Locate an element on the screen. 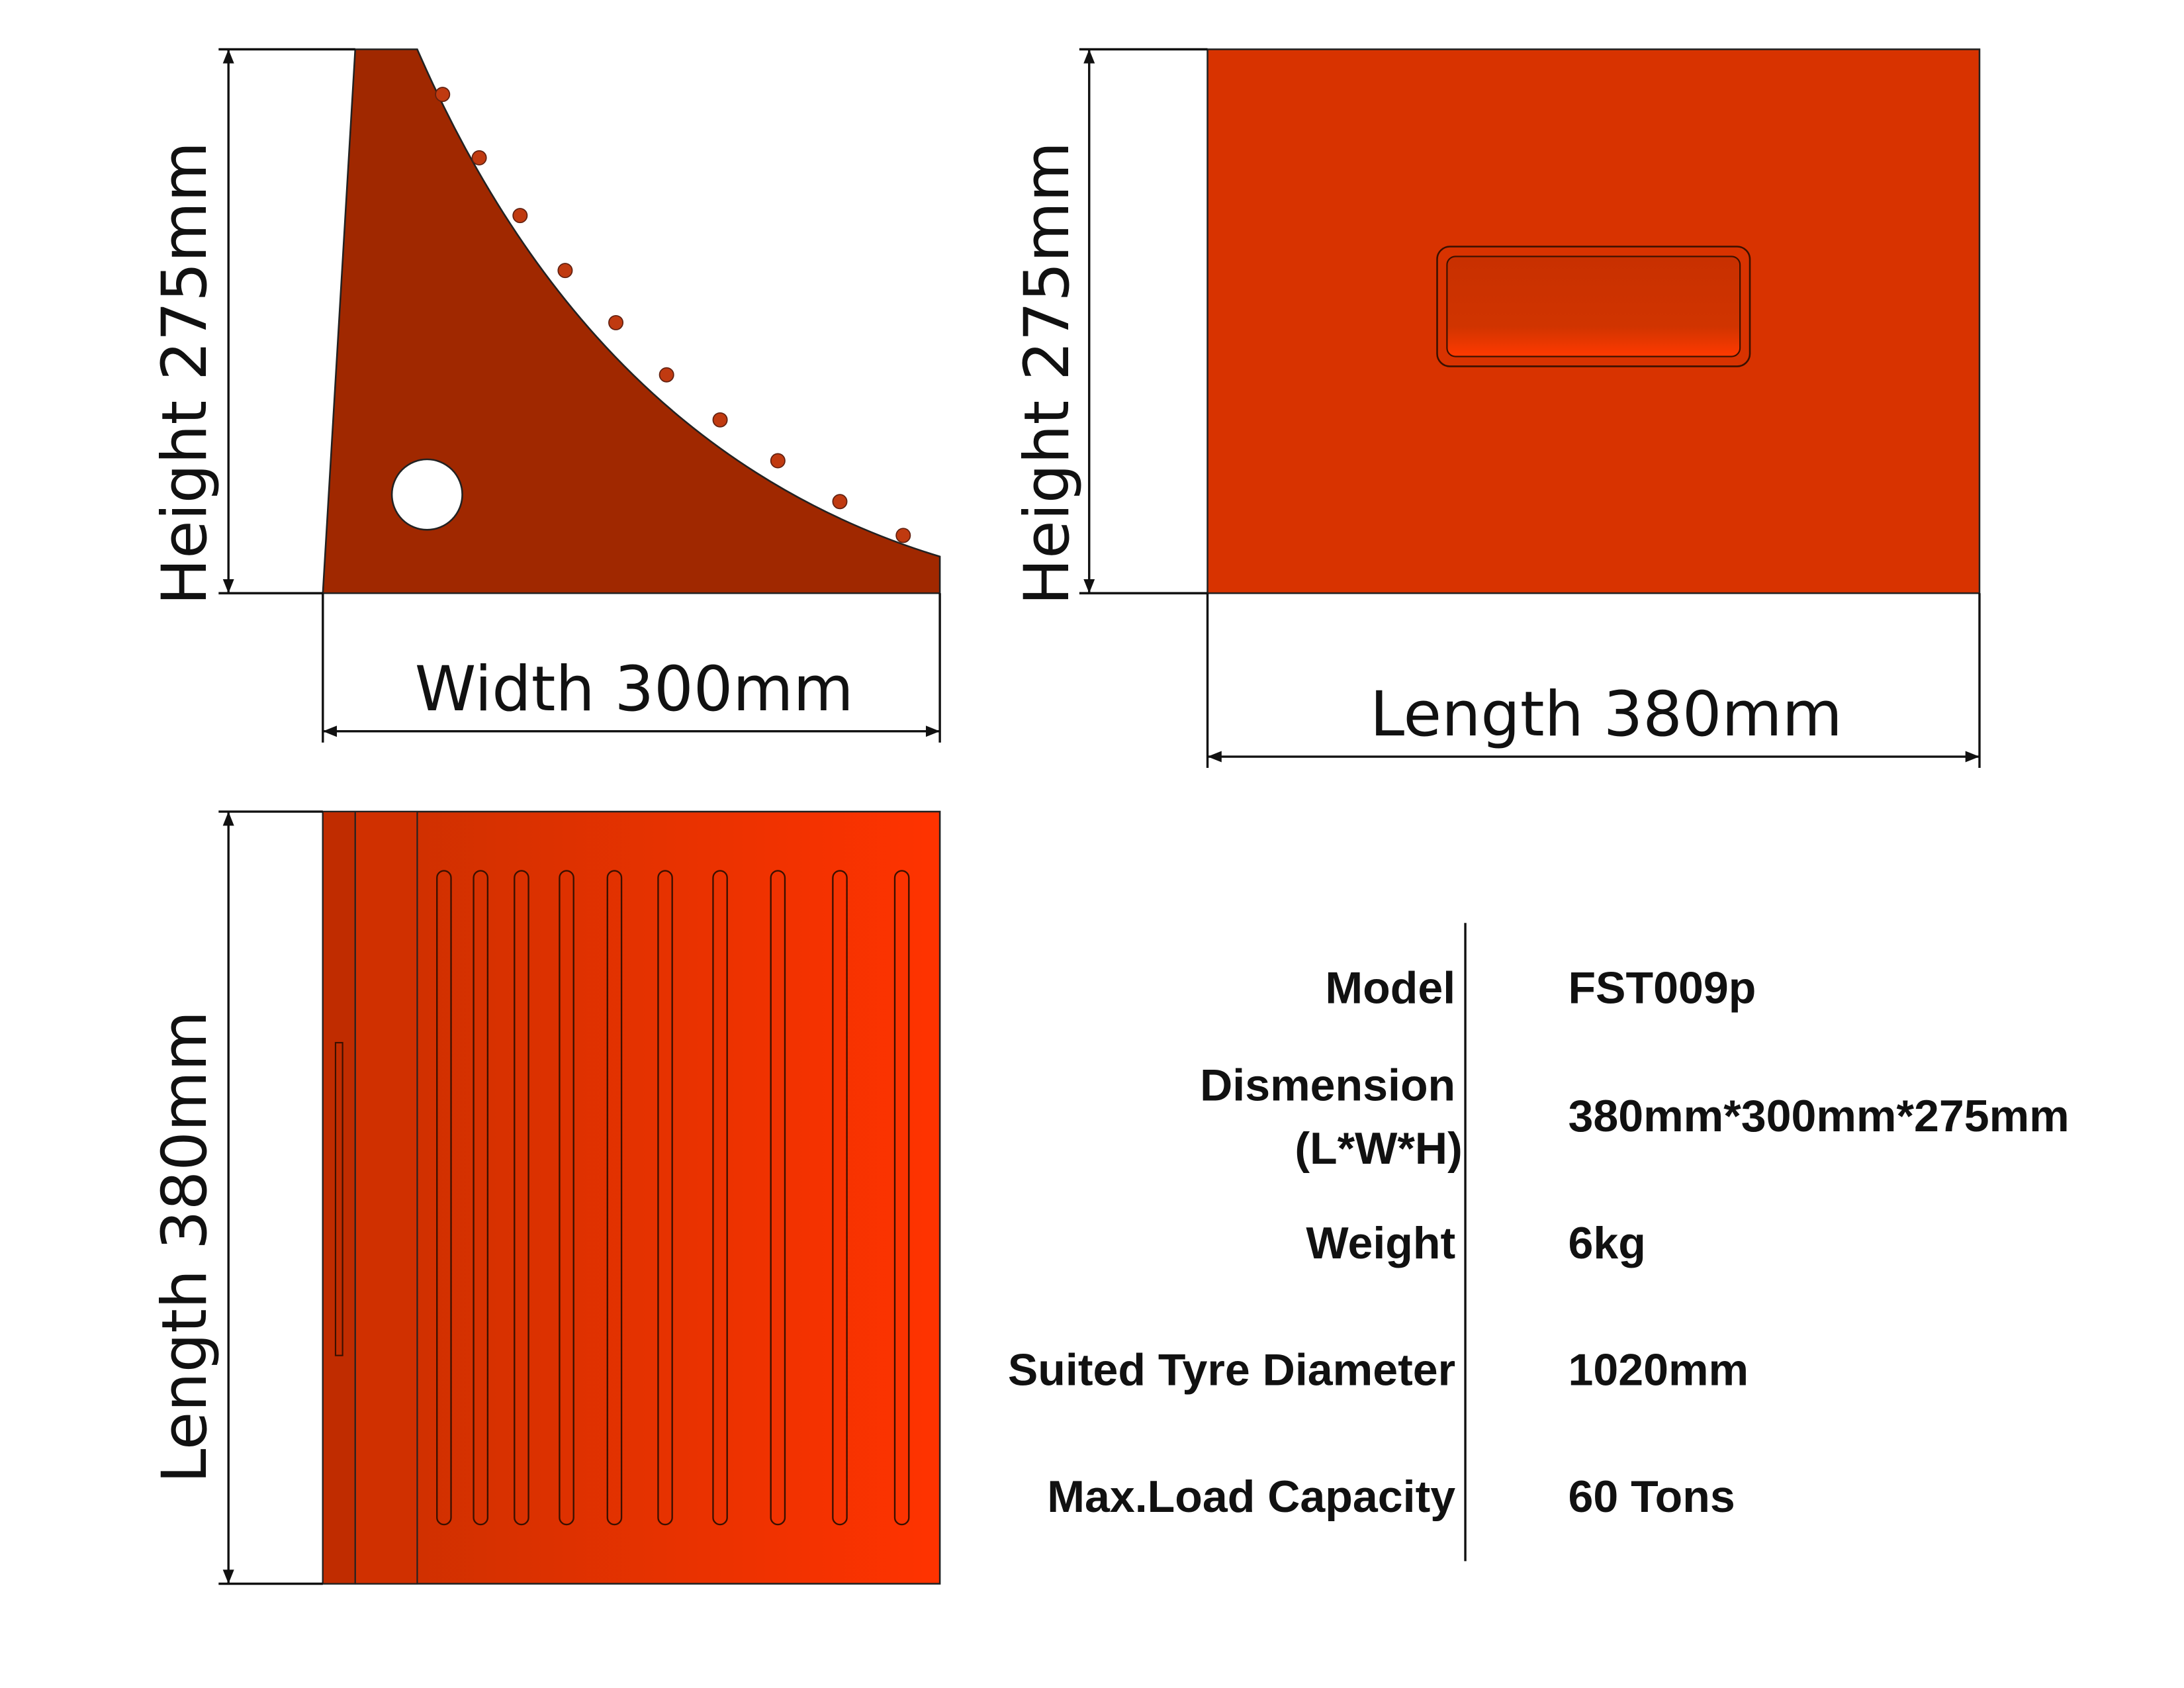 The image size is (2184, 1688). spec-value: 1020mm is located at coordinates (1658, 1369).